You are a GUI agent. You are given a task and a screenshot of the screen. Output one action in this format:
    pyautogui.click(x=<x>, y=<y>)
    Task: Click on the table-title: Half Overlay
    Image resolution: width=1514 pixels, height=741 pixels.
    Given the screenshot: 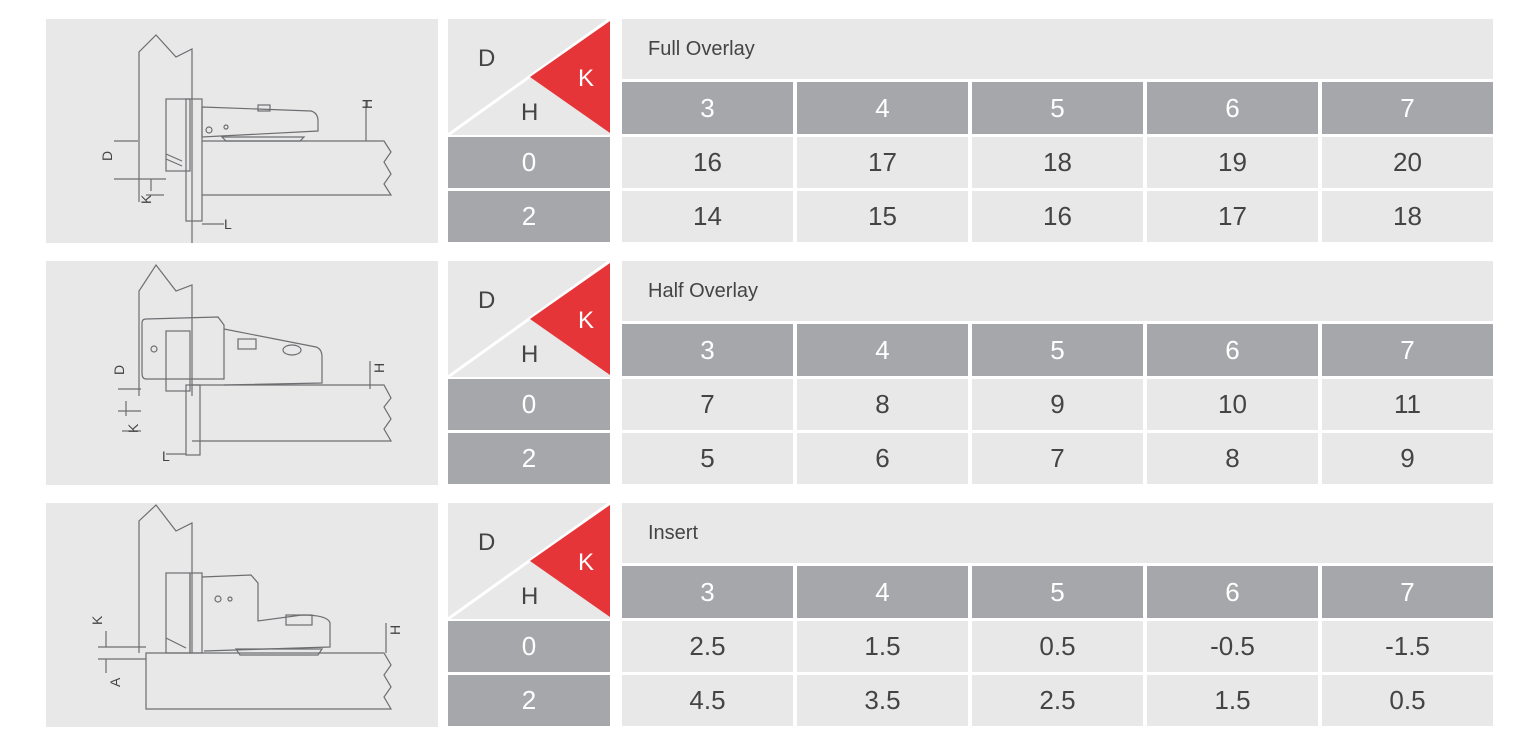 What is the action you would take?
    pyautogui.click(x=1057, y=291)
    